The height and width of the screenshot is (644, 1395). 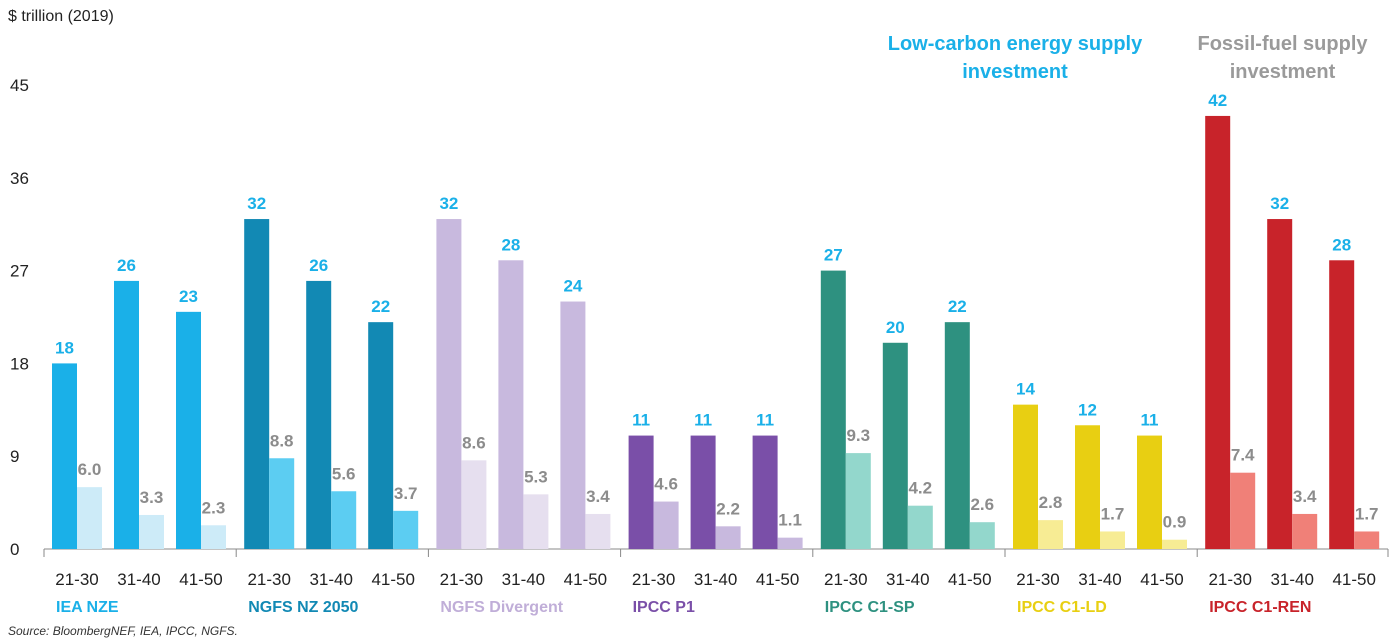 I want to click on y-tick-label: 18, so click(x=19, y=363).